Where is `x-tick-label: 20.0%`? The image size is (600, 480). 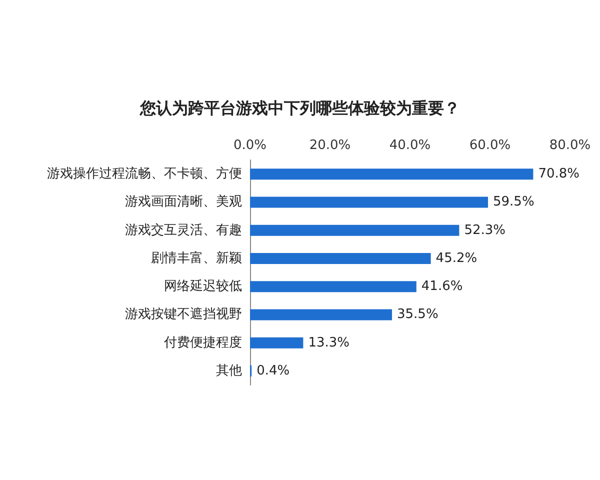 x-tick-label: 20.0% is located at coordinates (330, 145).